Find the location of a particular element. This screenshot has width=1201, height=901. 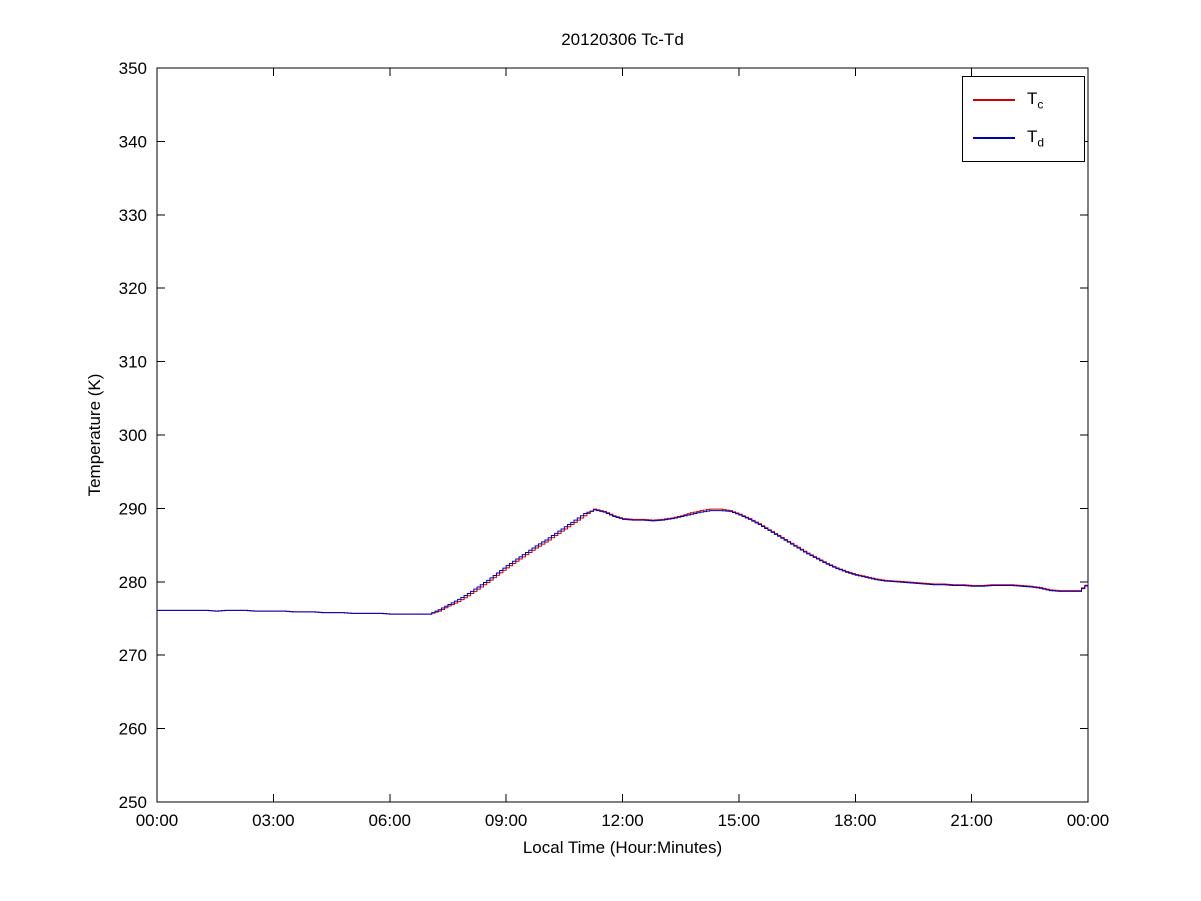

legend-line-td is located at coordinates (994, 138).